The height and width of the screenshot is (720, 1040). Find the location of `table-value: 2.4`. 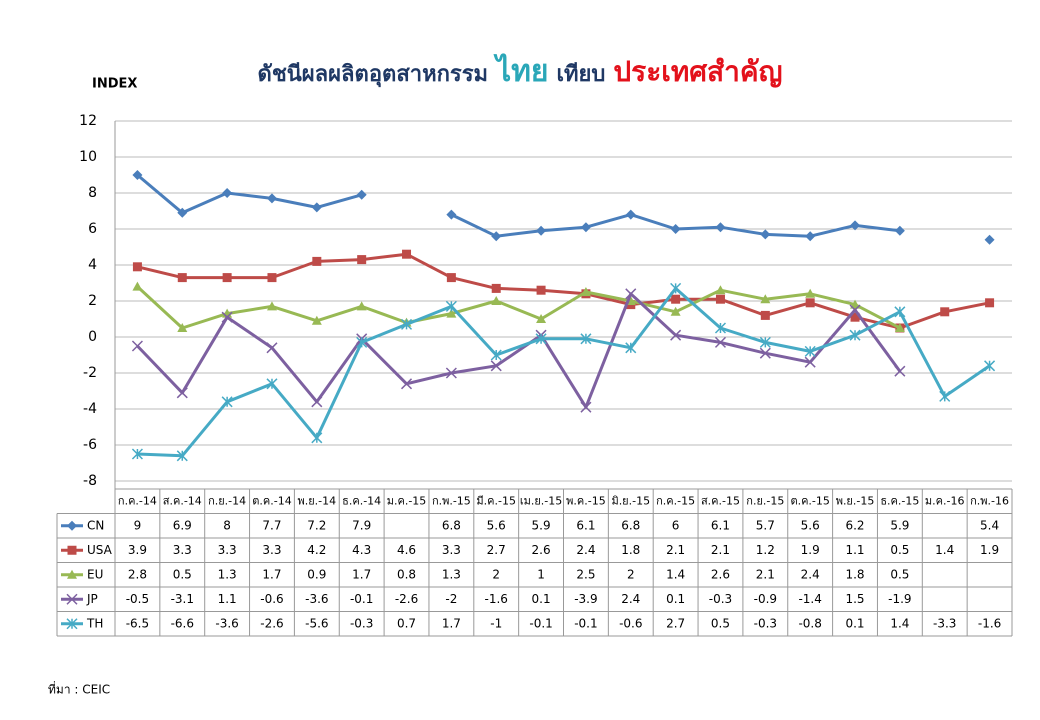

table-value: 2.4 is located at coordinates (630, 599).